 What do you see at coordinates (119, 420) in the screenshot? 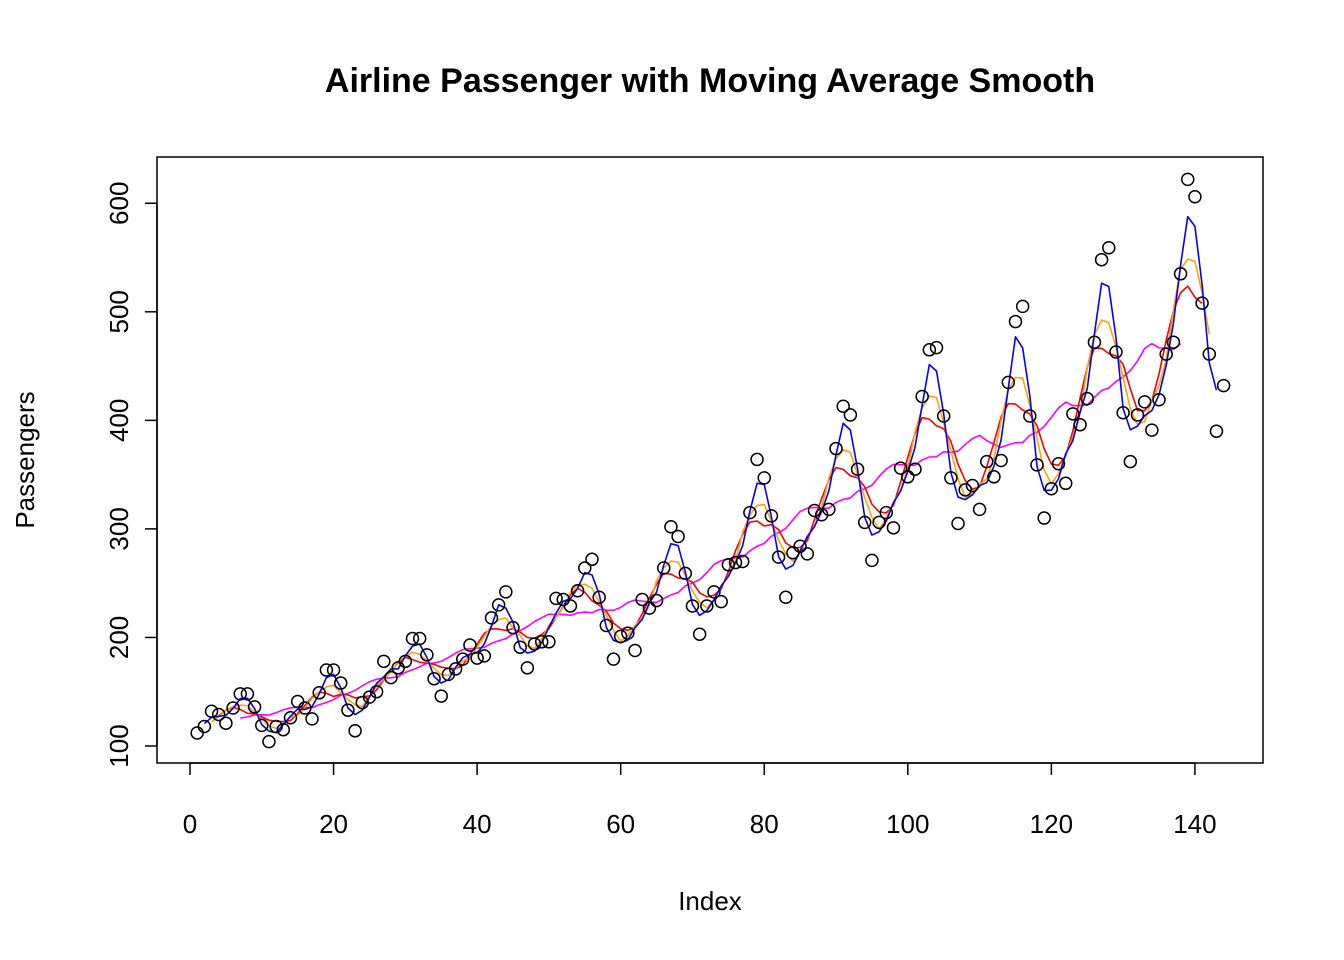
I see `y-tick-label: 400` at bounding box center [119, 420].